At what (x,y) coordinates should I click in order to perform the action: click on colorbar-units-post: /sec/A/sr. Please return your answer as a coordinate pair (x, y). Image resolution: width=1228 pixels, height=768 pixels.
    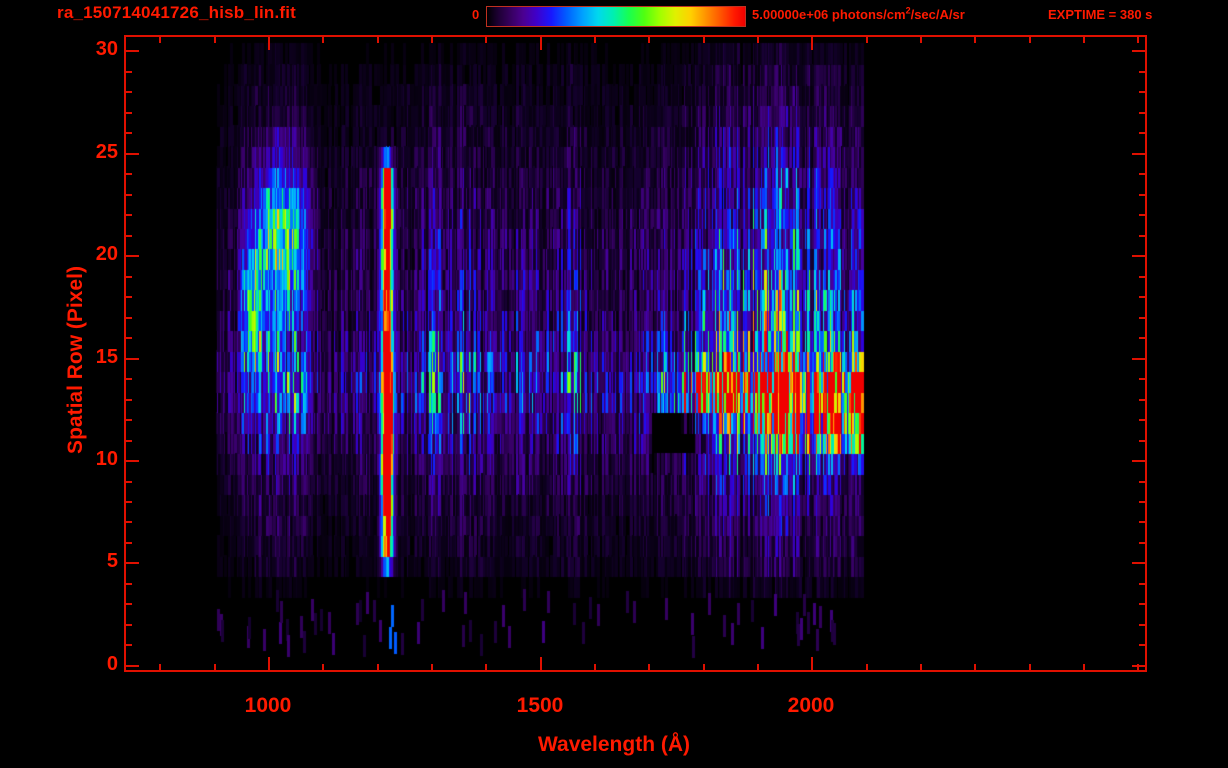
    Looking at the image, I should click on (937, 14).